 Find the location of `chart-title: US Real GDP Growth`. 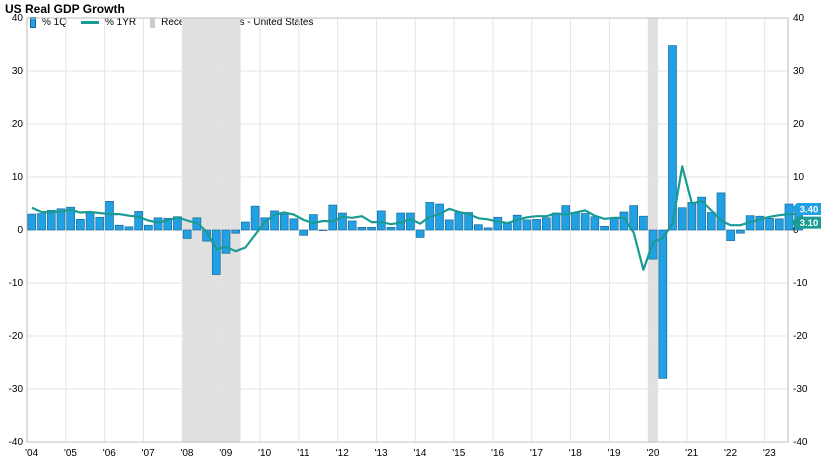

chart-title: US Real GDP Growth is located at coordinates (65, 9).